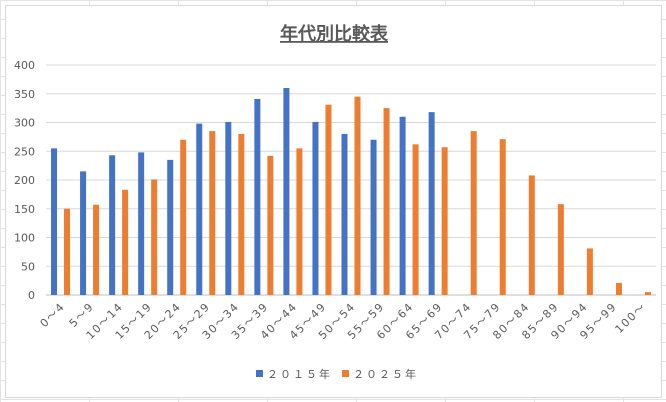 This screenshot has height=402, width=666. What do you see at coordinates (24, 209) in the screenshot?
I see `y-tick-label: 150` at bounding box center [24, 209].